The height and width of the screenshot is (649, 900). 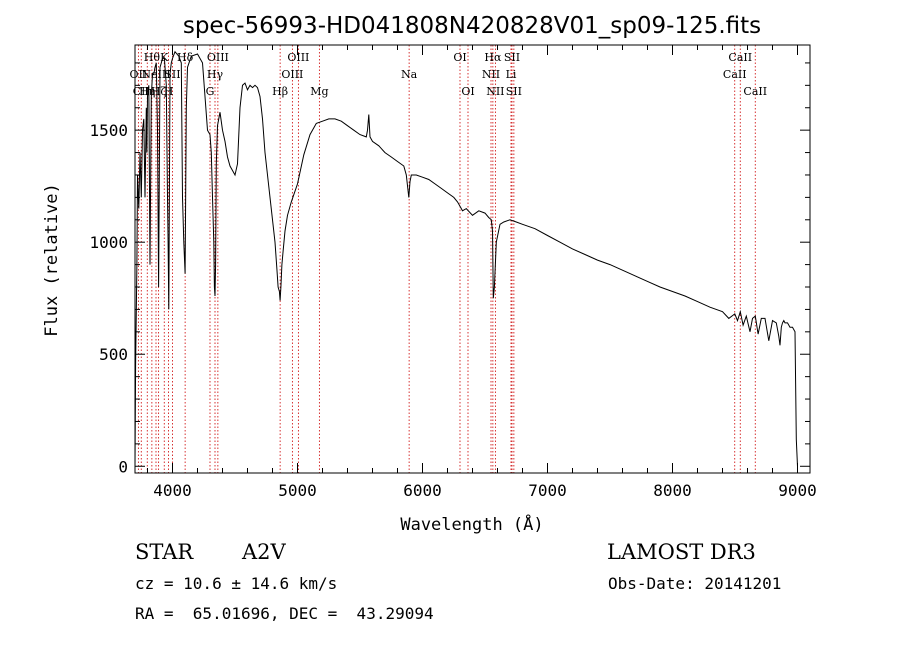 I want to click on line-marker-label-18: OI, so click(x=459, y=57).